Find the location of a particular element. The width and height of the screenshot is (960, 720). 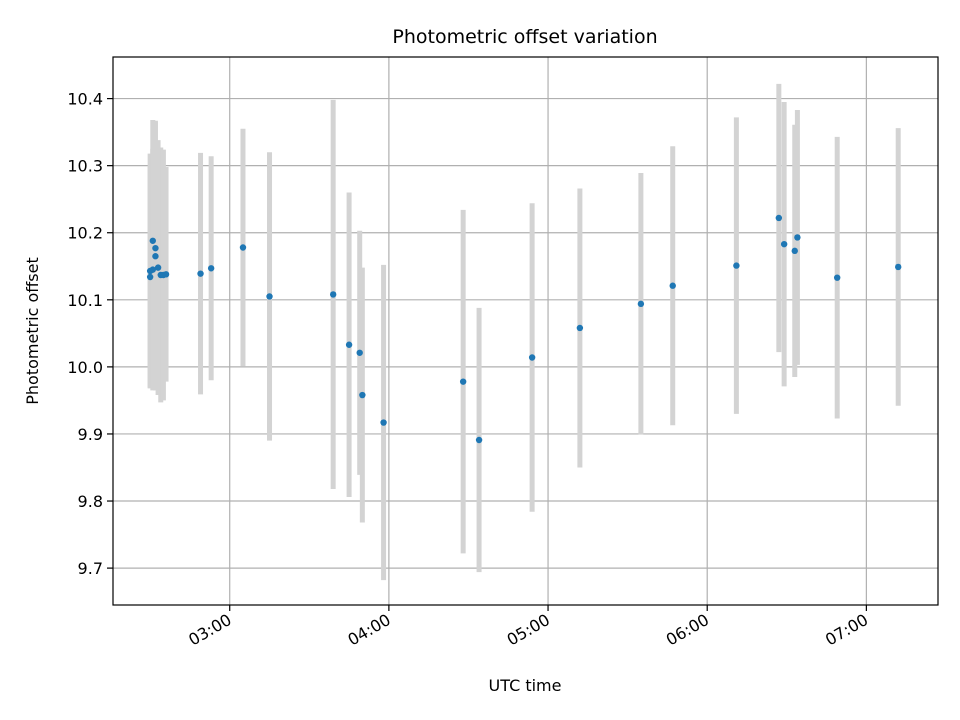

y-tick-label: 10.0 is located at coordinates (85, 367).